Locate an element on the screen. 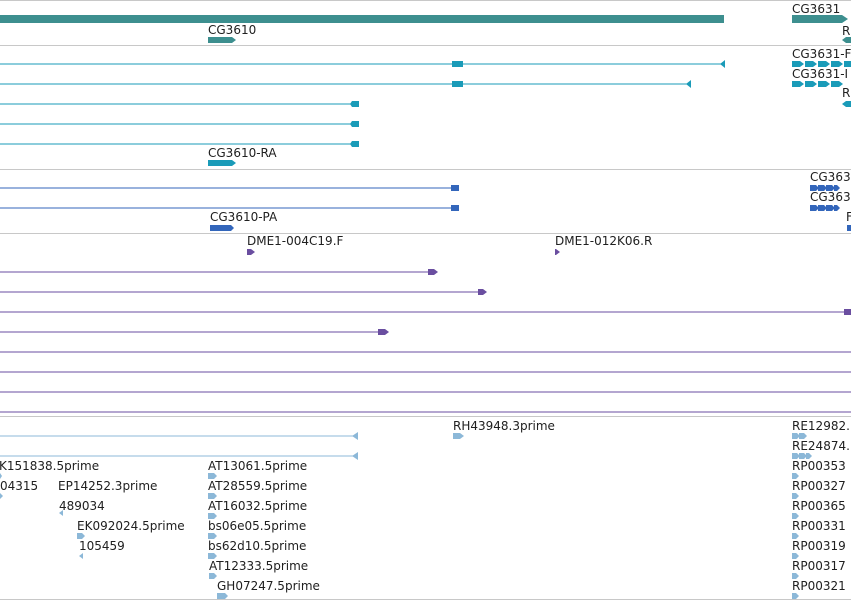 The image size is (851, 601). mrna-label-cg3610-ra: CG3610-RA is located at coordinates (242, 153).